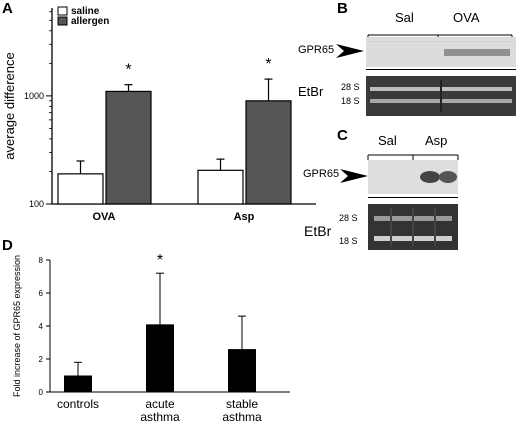 This screenshot has width=520, height=424. Describe the element at coordinates (242, 404) in the screenshot. I see `category-d-label: stable` at that location.